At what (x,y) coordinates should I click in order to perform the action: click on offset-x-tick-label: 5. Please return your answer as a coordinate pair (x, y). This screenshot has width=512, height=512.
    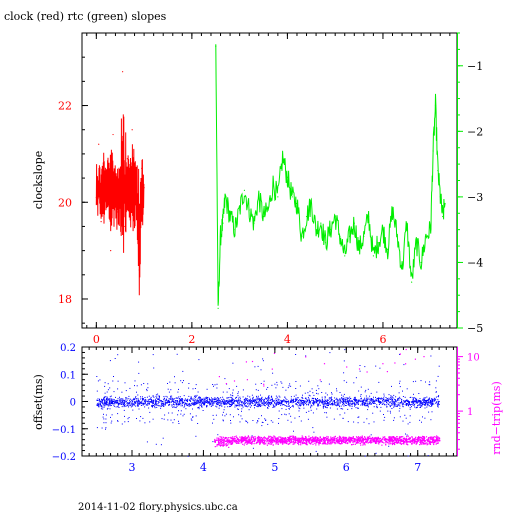
    Looking at the image, I should click on (274, 467).